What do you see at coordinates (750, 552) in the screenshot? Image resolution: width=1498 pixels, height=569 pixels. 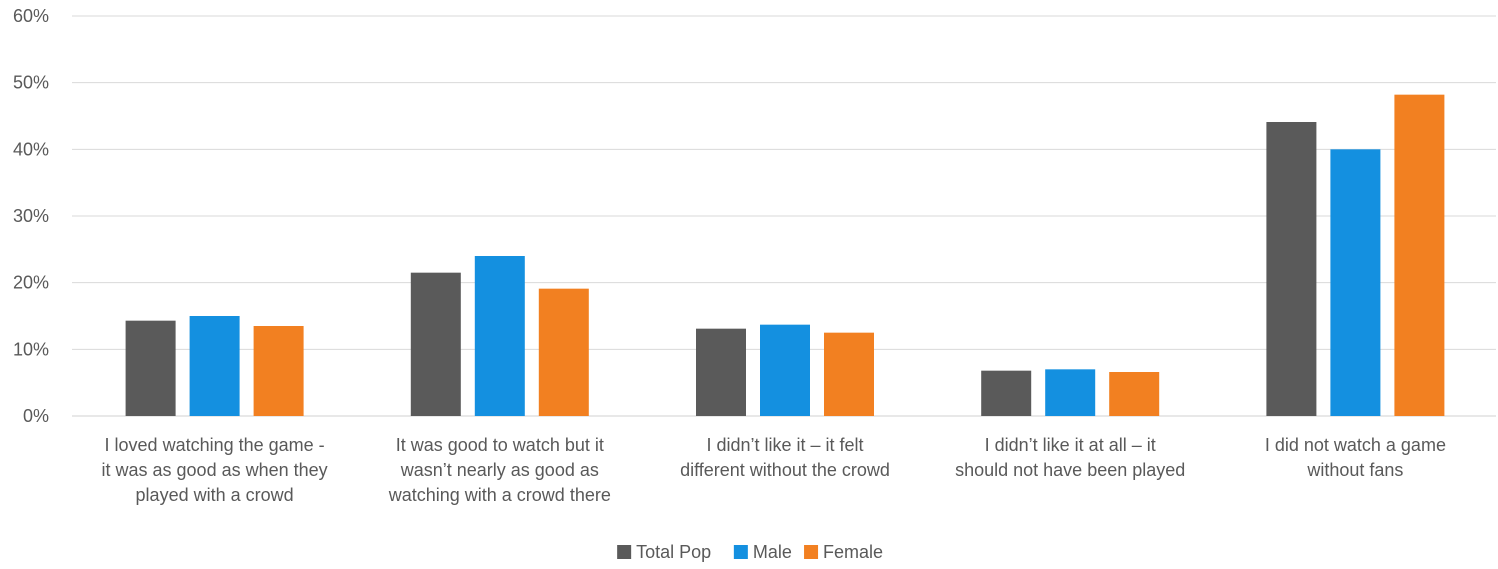 I see `legend: Total Pop Male Female` at bounding box center [750, 552].